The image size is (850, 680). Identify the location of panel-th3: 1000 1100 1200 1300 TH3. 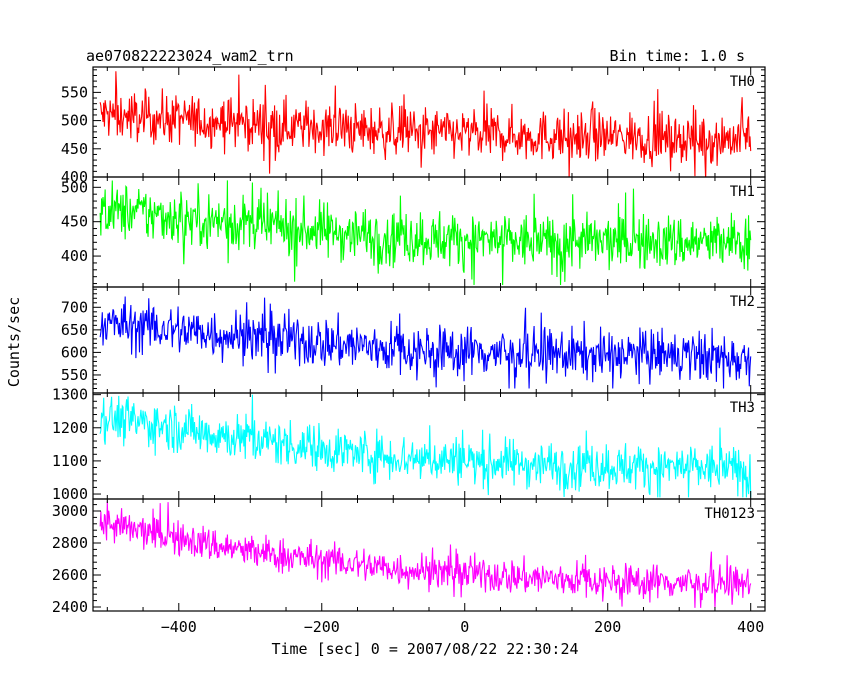
(409, 444).